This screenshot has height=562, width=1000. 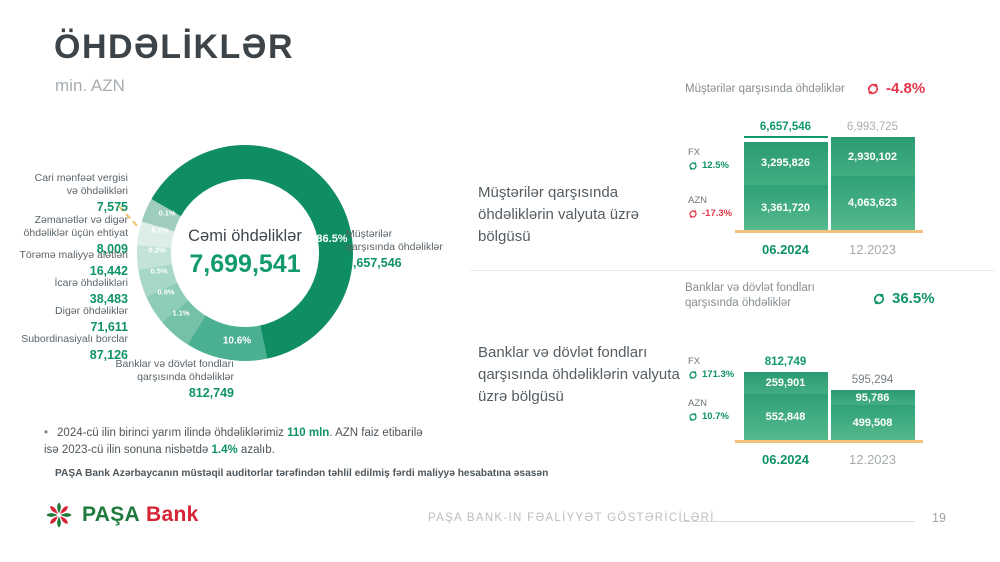 What do you see at coordinates (872, 398) in the screenshot?
I see `bar-segment-fx: 95,786` at bounding box center [872, 398].